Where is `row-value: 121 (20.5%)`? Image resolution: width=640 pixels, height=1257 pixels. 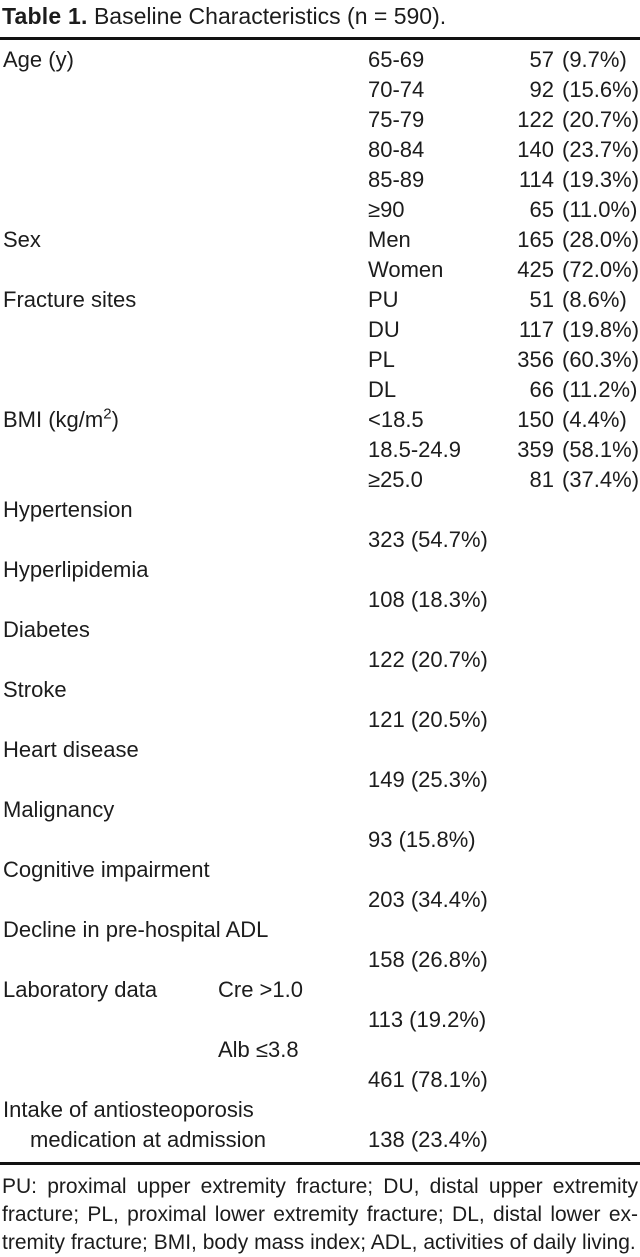
row-value: 121 (20.5%) is located at coordinates (428, 719).